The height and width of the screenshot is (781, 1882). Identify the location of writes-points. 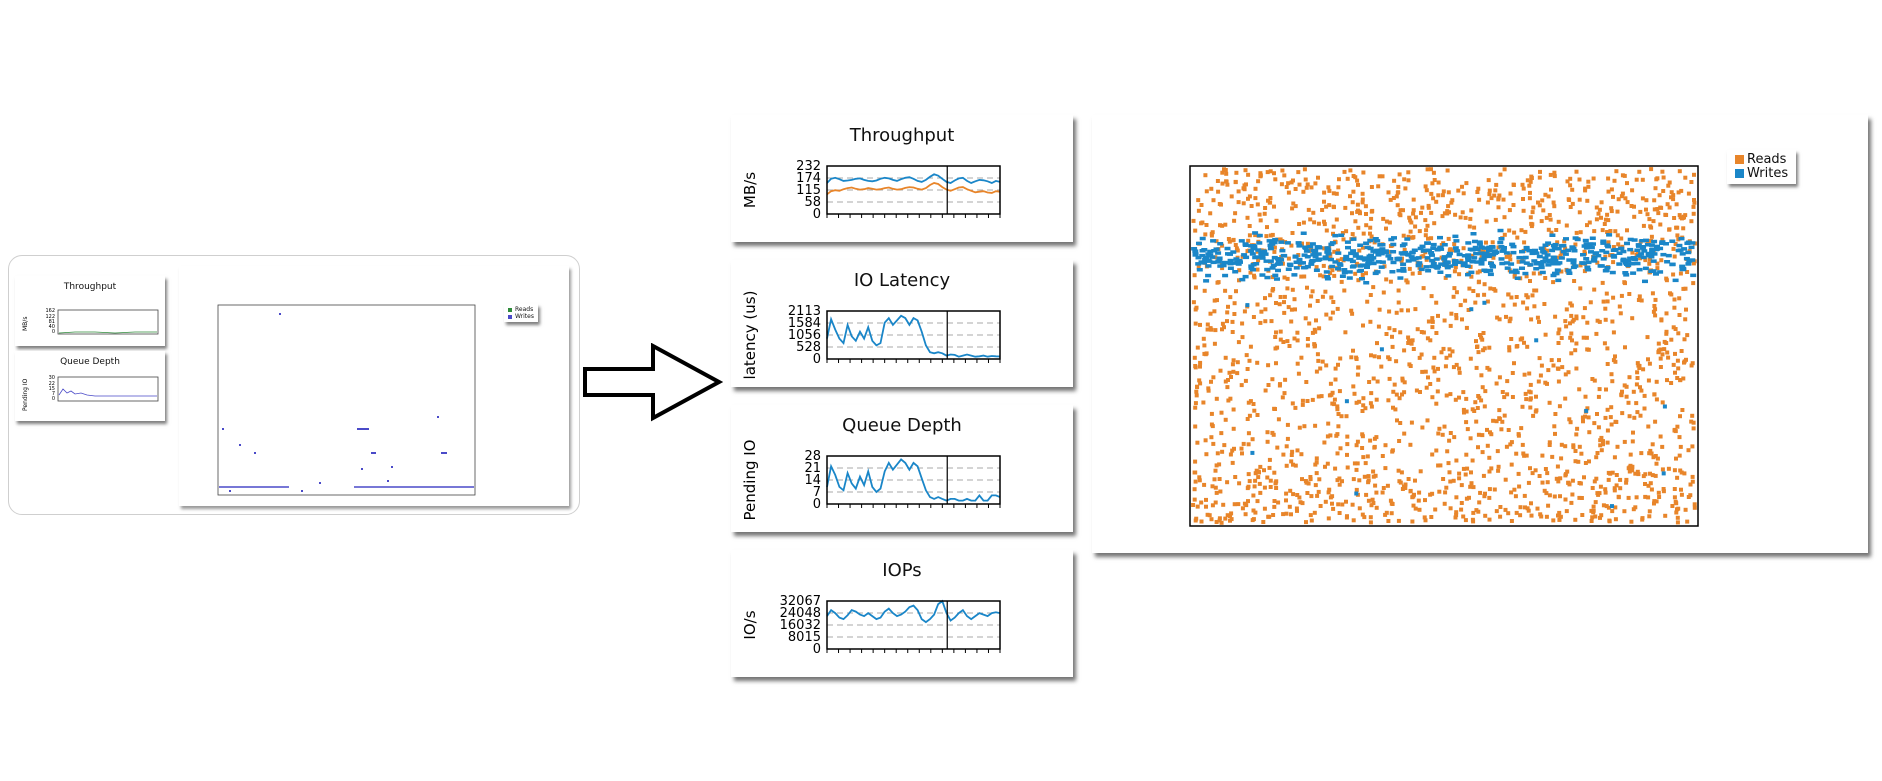
(1444, 368).